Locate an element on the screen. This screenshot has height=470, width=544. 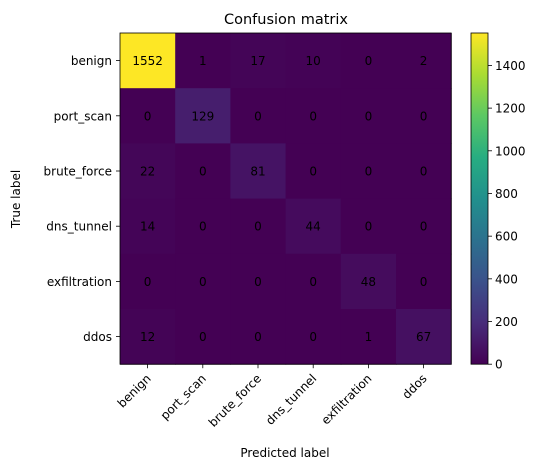
cell-value-4-3: 0 is located at coordinates (313, 282).